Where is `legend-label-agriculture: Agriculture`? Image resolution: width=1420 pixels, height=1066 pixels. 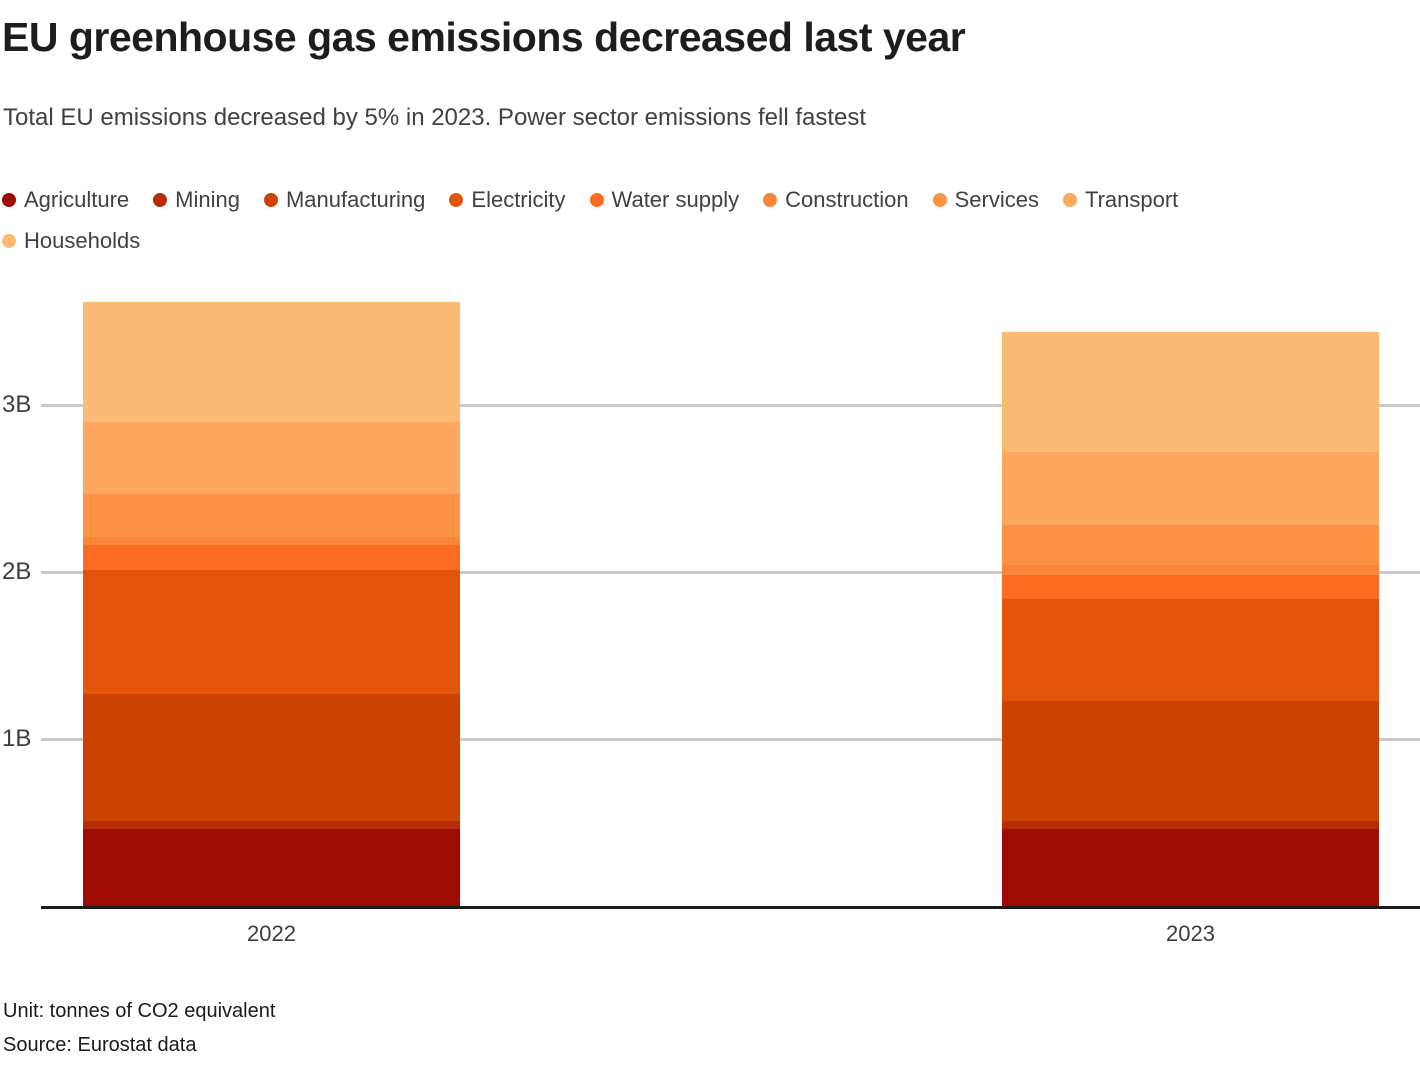 legend-label-agriculture: Agriculture is located at coordinates (77, 199).